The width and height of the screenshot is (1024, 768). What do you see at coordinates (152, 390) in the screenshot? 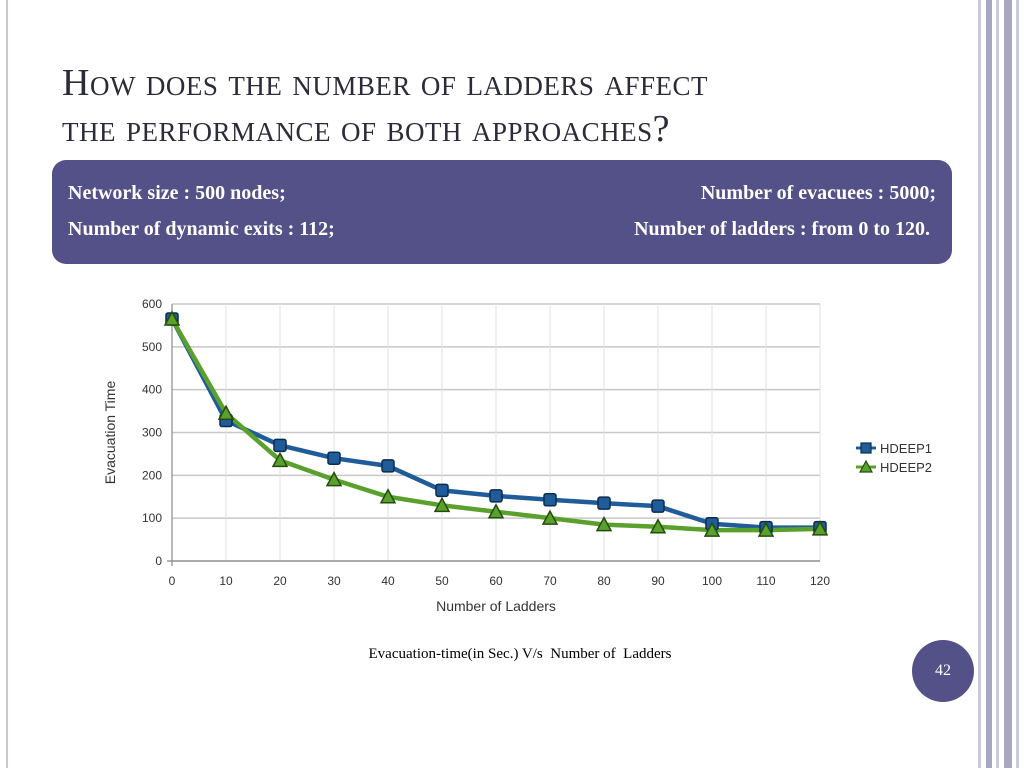
I see `y-tick-label: 400` at bounding box center [152, 390].